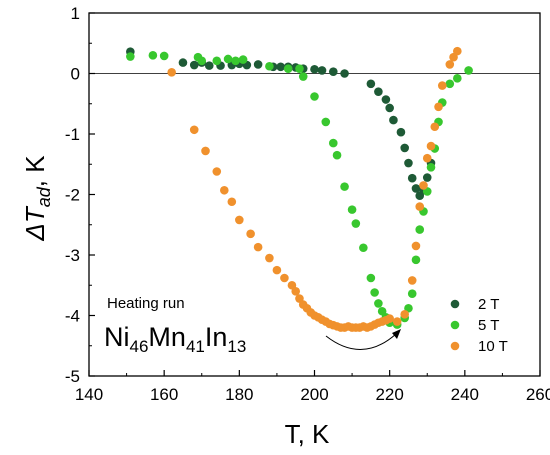 The height and width of the screenshot is (455, 550). I want to click on y-tick-label: -4, so click(72, 316).